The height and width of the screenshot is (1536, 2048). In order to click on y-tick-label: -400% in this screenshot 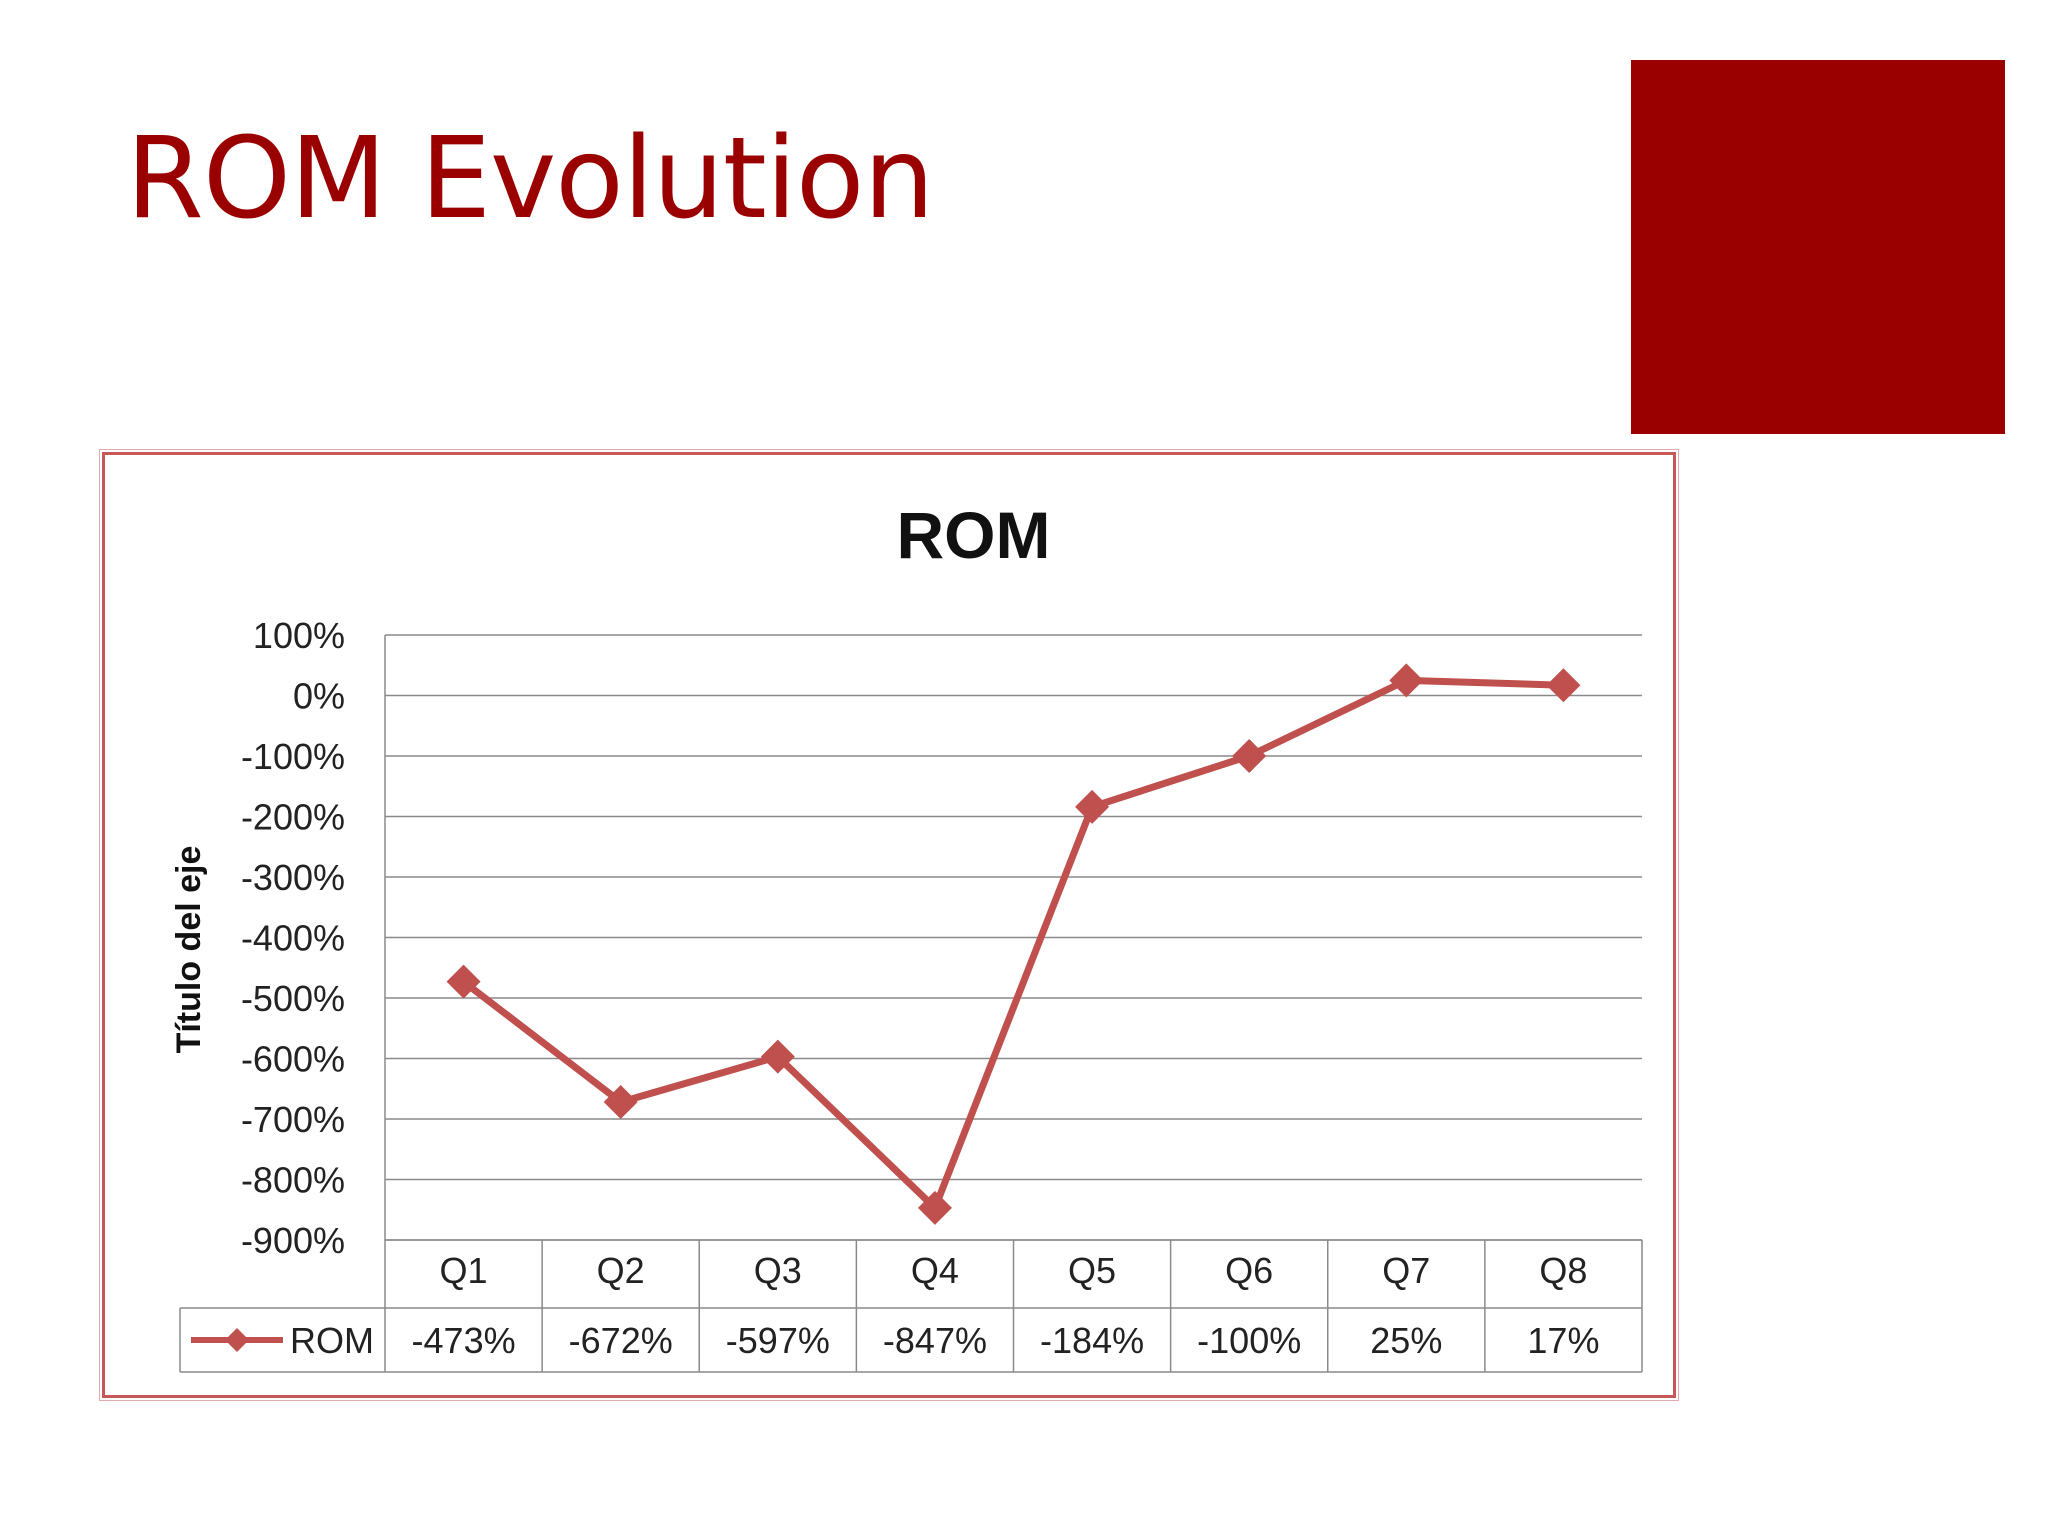, I will do `click(293, 938)`.